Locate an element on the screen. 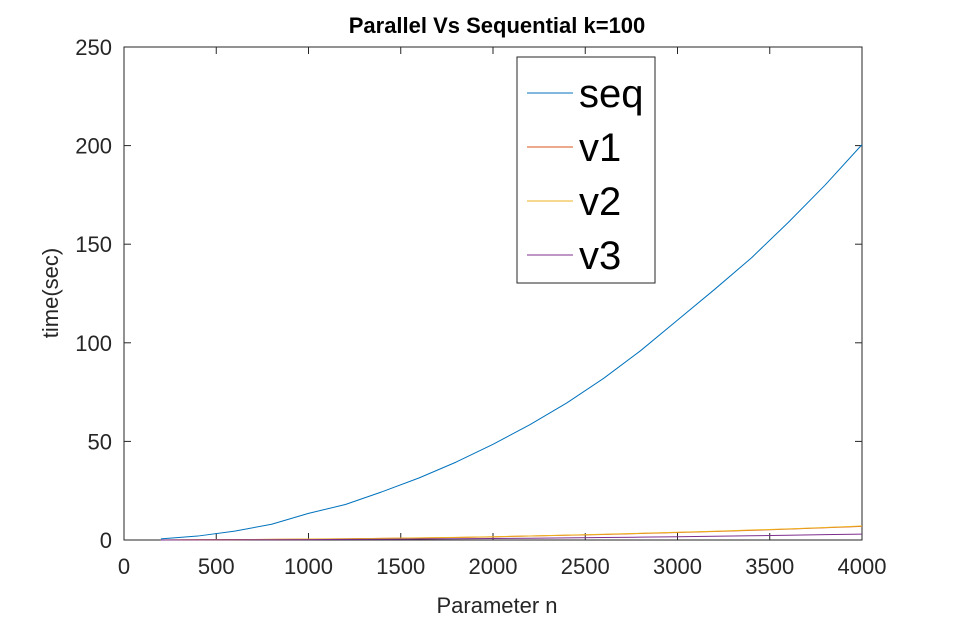 This screenshot has height=626, width=954. x-tick-label: 1500 is located at coordinates (400, 566).